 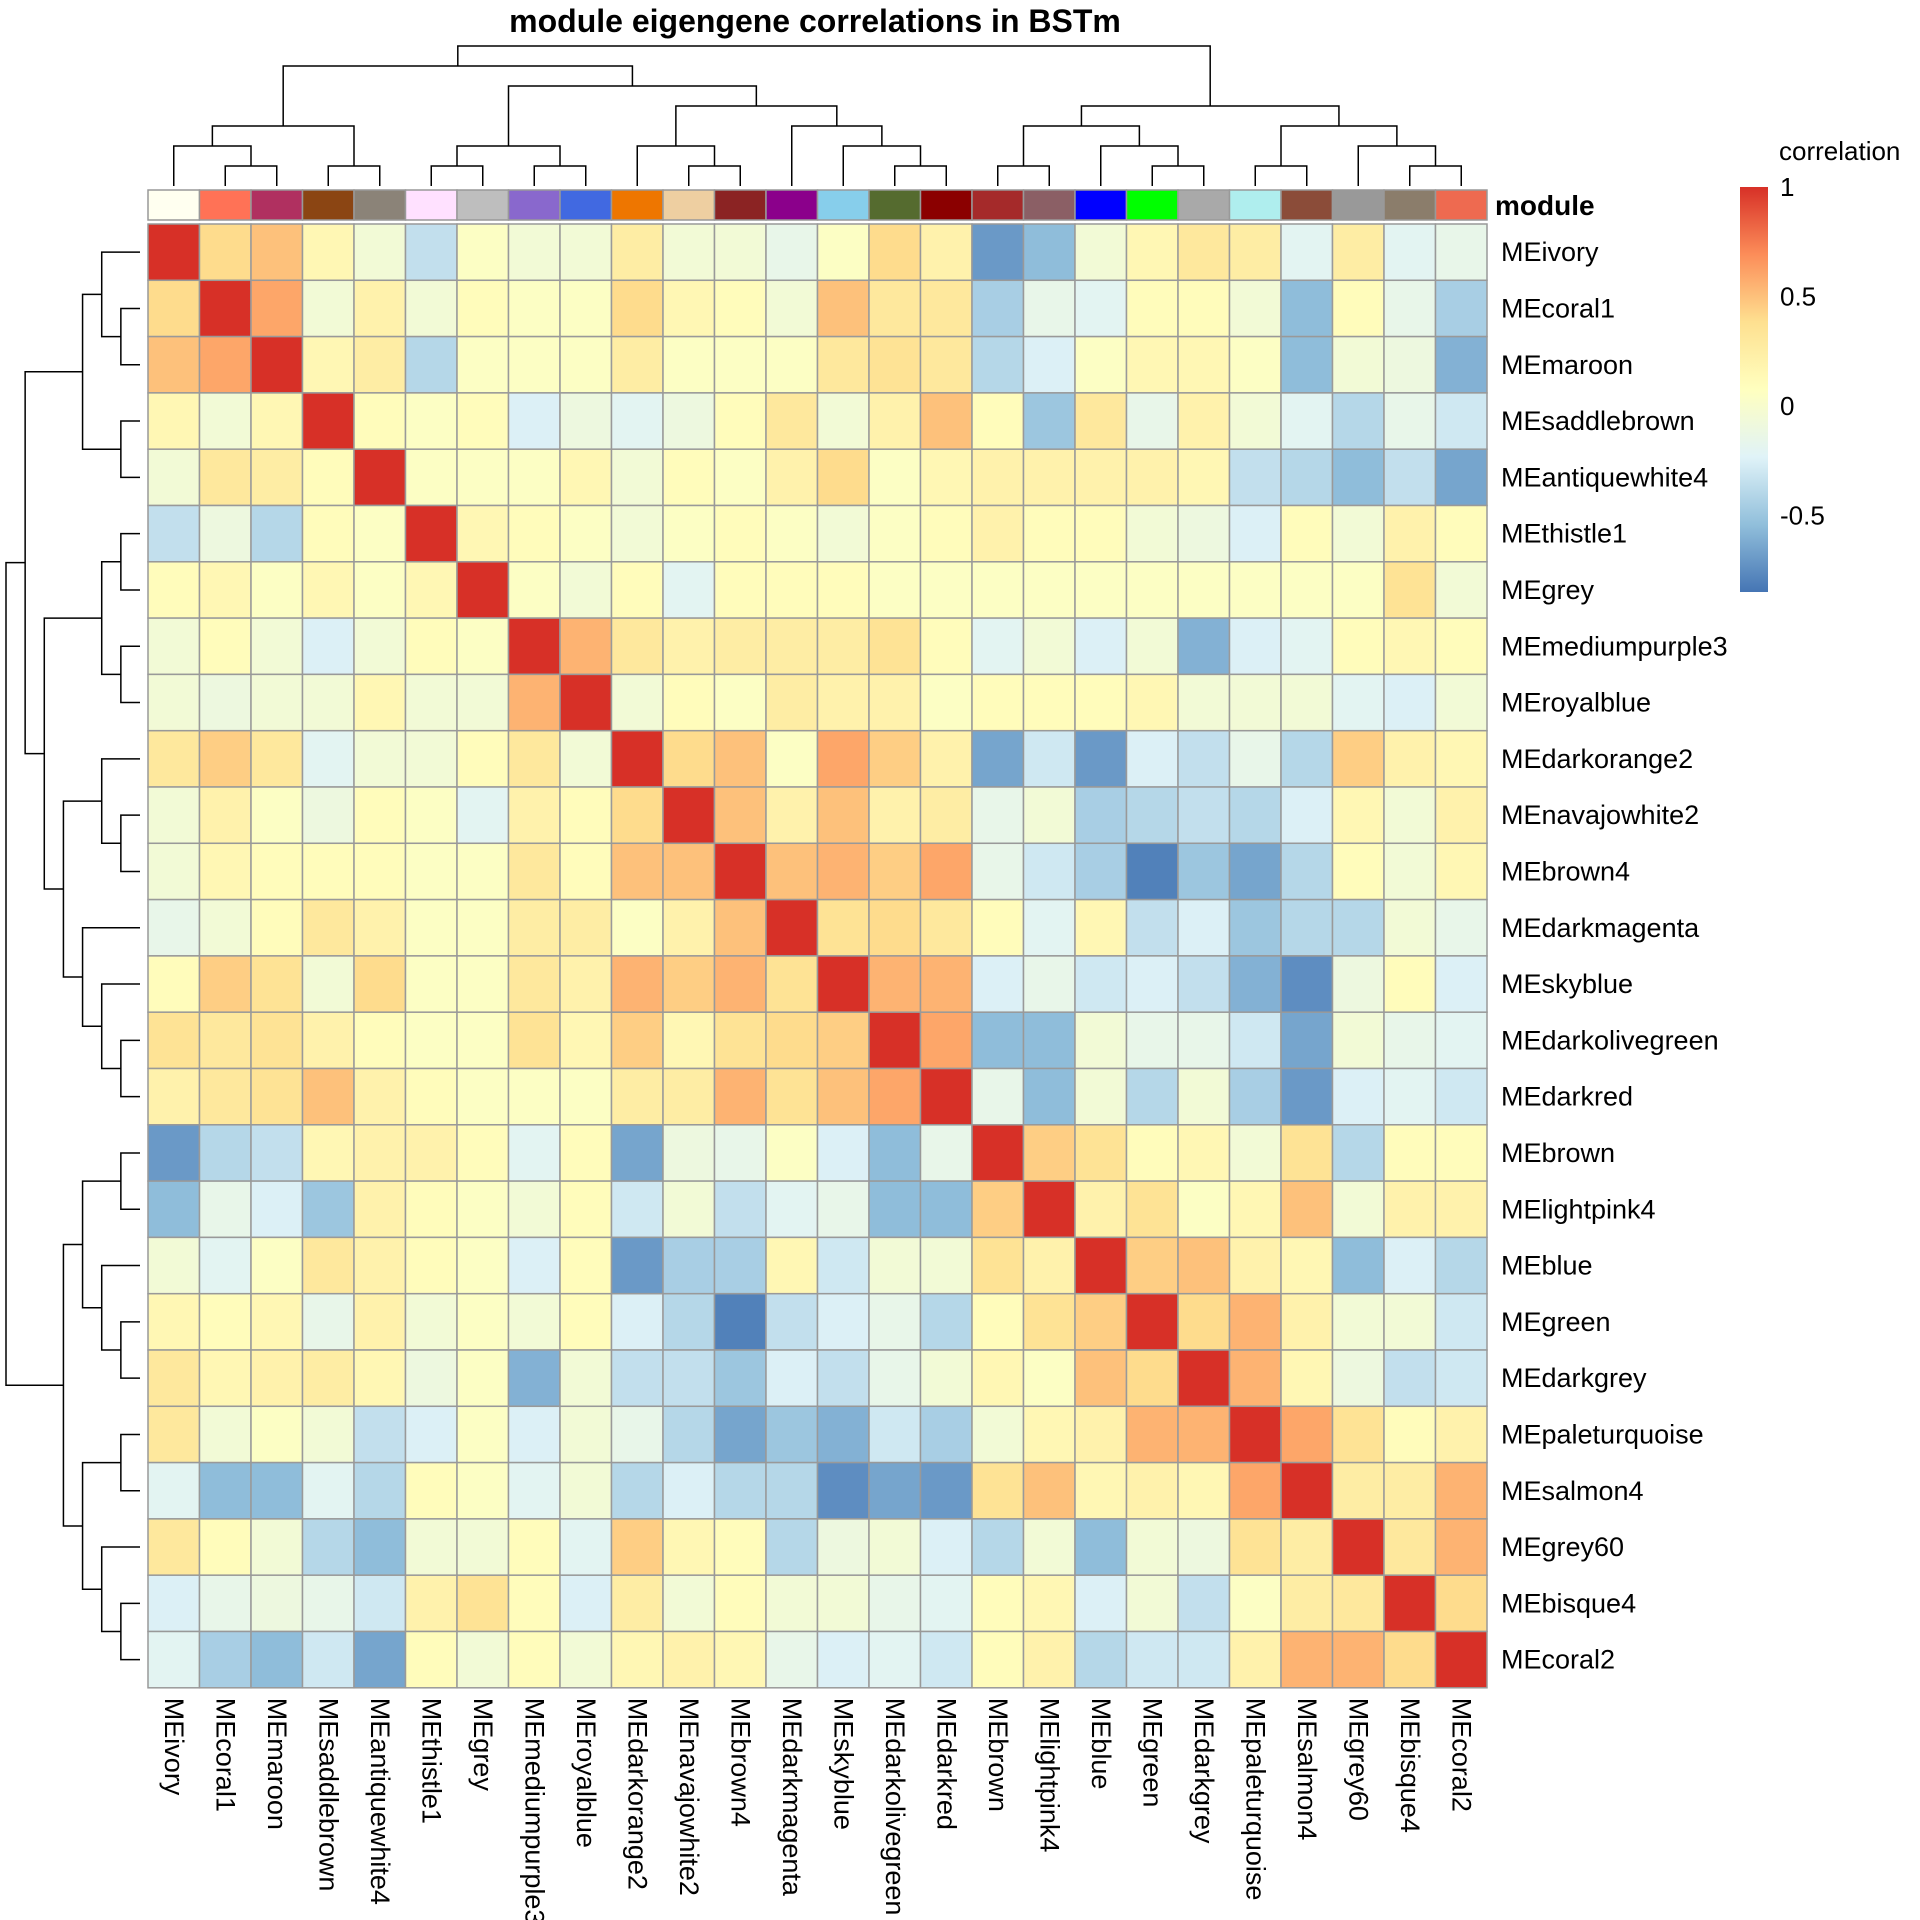 I want to click on column-label: MEthistle1, so click(x=431, y=1761).